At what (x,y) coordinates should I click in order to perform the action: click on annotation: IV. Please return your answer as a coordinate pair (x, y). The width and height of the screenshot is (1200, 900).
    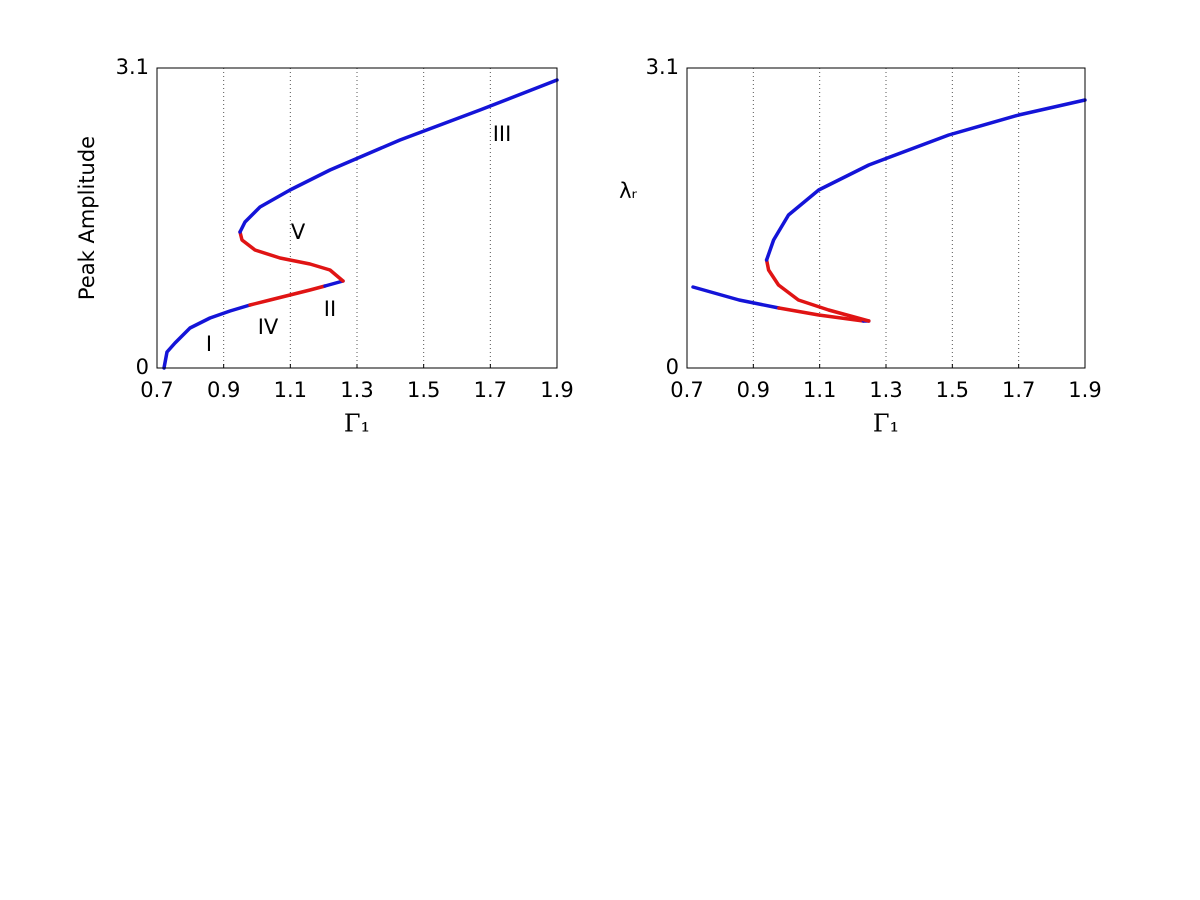
    Looking at the image, I should click on (268, 327).